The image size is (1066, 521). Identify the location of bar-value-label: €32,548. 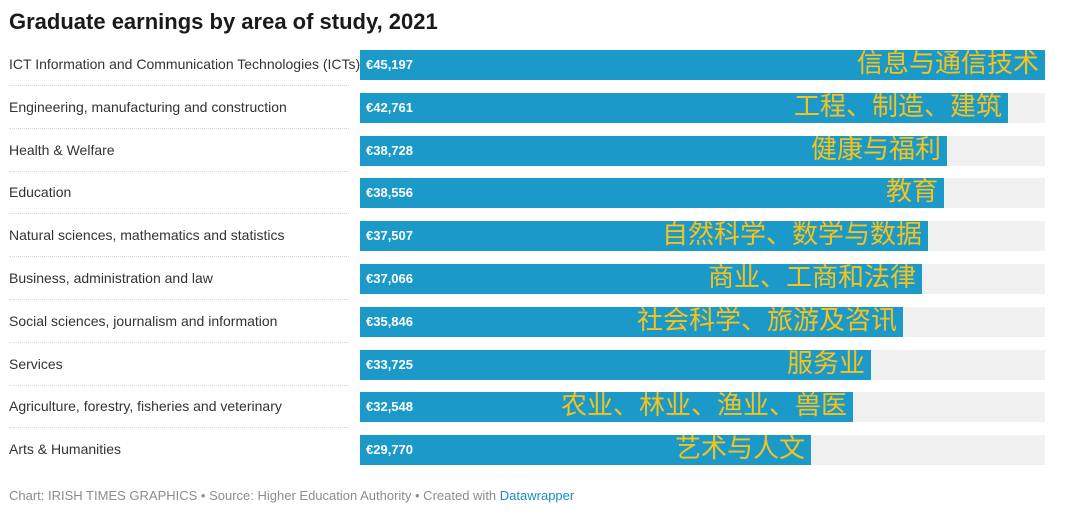
(389, 407).